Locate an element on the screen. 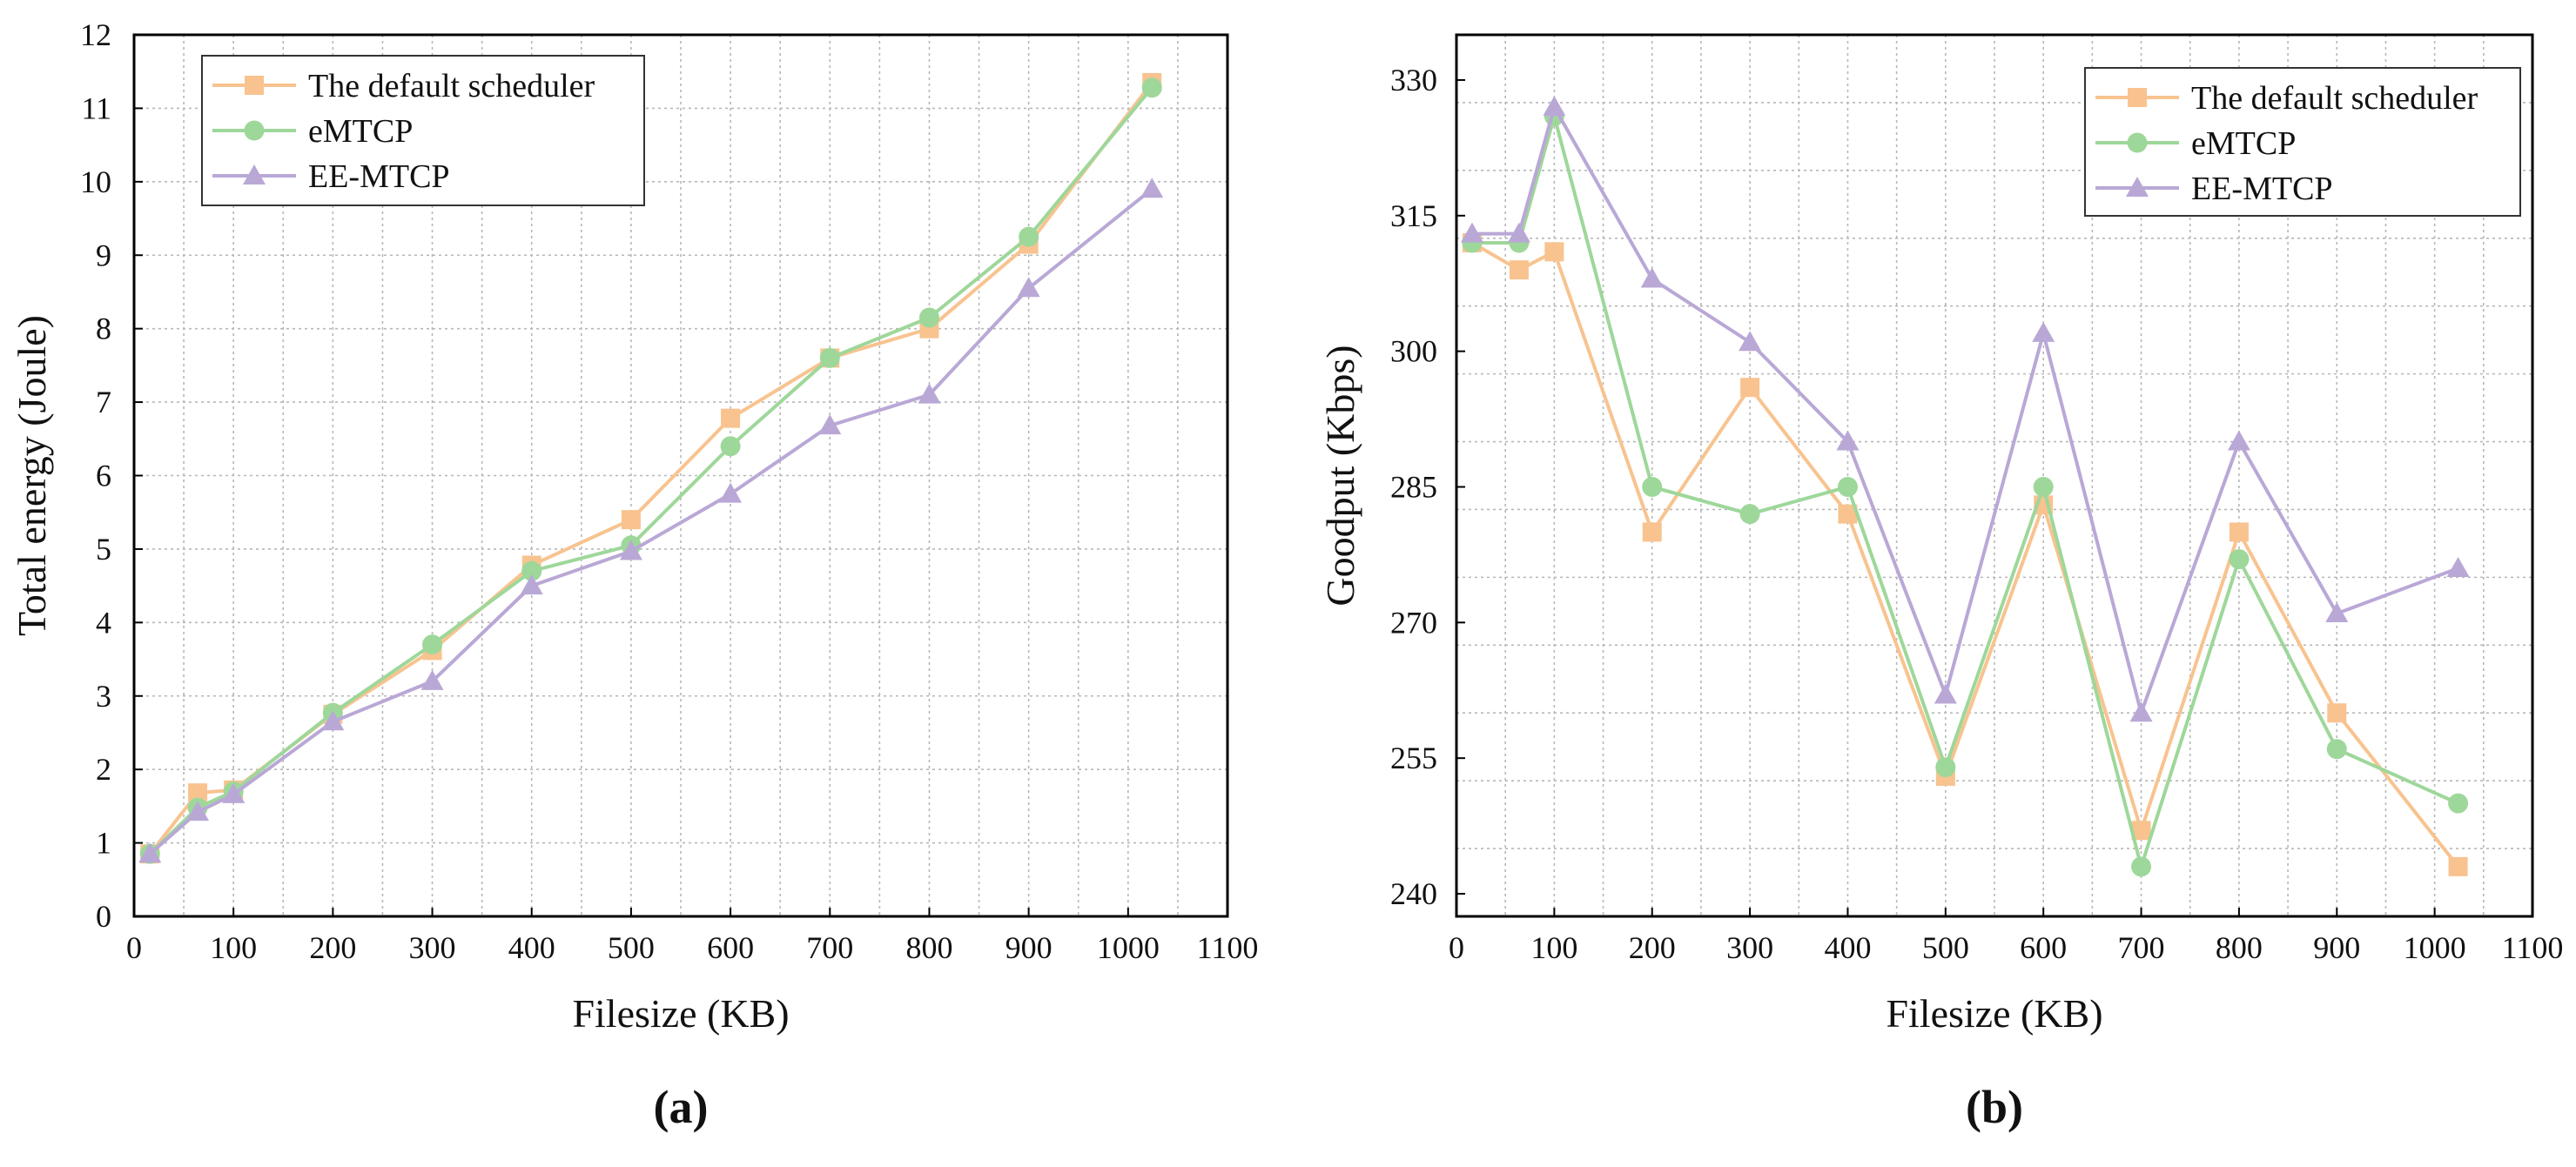 This screenshot has width=2576, height=1167. y-tick-label: 10 is located at coordinates (95, 181).